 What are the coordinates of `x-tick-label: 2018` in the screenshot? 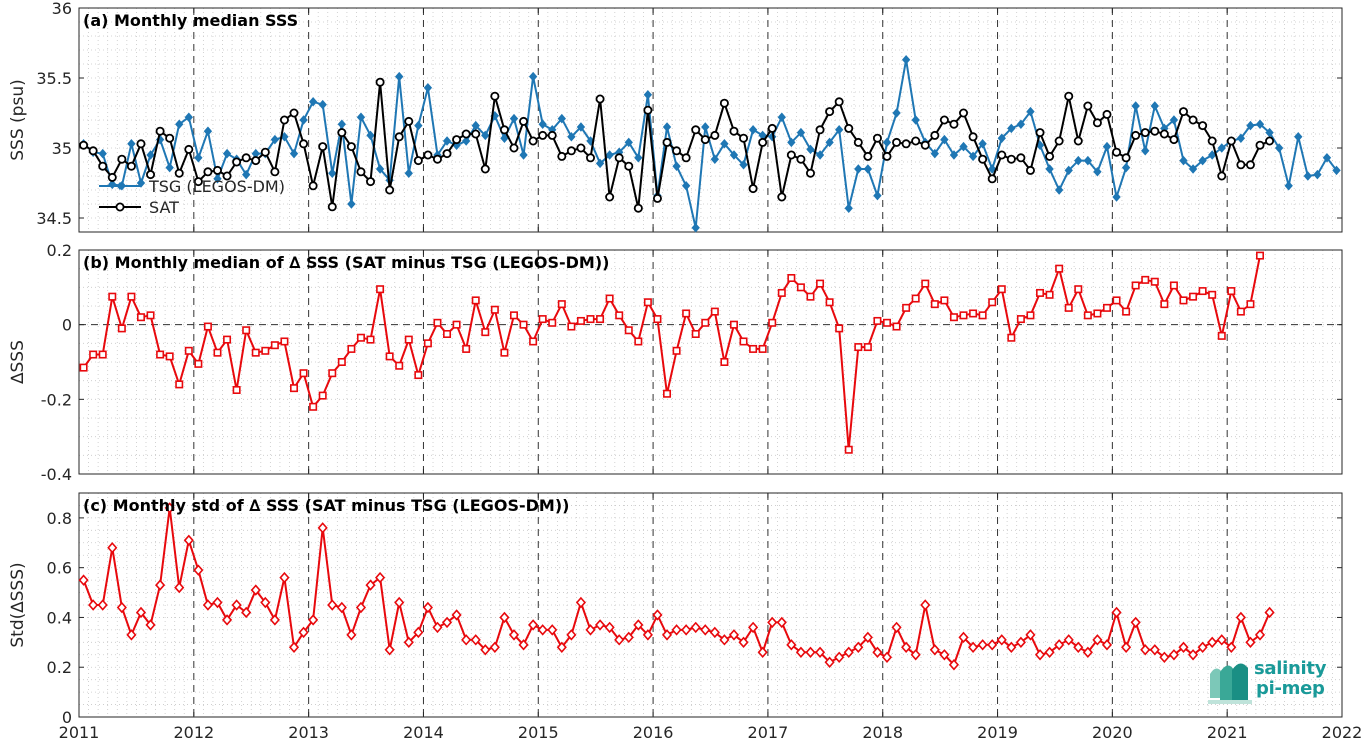 It's located at (882, 732).